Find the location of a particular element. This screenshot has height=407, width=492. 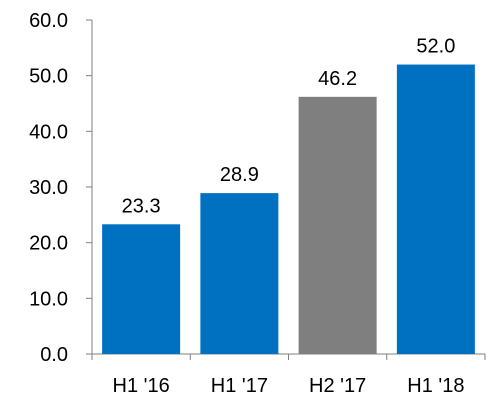

y-tick-label: 10.0 is located at coordinates (48, 299).